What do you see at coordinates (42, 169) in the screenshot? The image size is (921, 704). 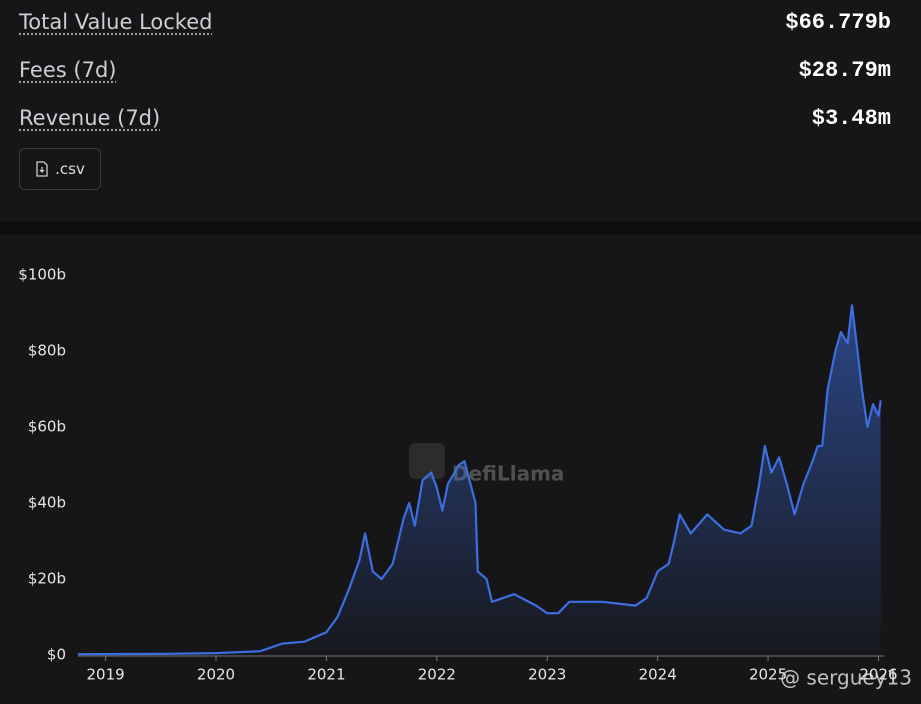 I see `file-icon` at bounding box center [42, 169].